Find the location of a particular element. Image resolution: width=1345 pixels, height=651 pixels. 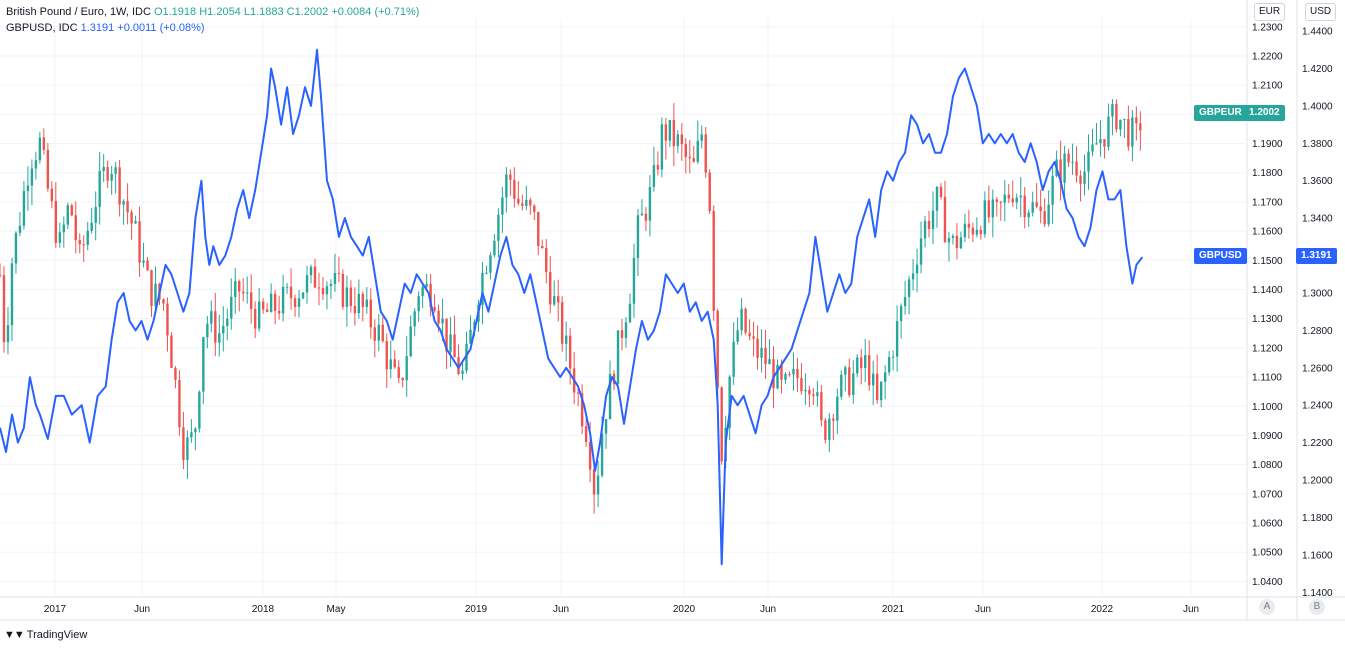

legend-gbpusd: GBPUSD, IDC 1.3191 +0.0011 (+0.08%) is located at coordinates (212, 28).